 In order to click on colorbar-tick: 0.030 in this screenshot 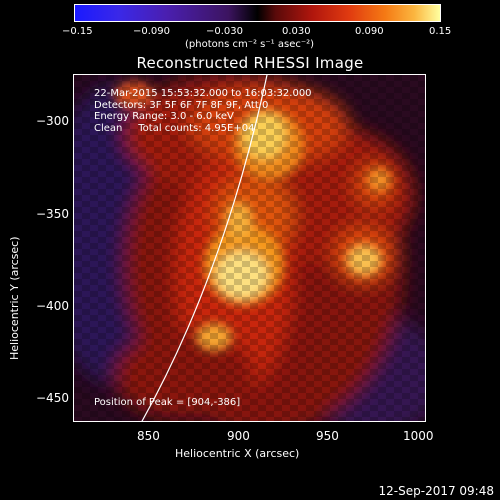, I will do `click(296, 31)`.